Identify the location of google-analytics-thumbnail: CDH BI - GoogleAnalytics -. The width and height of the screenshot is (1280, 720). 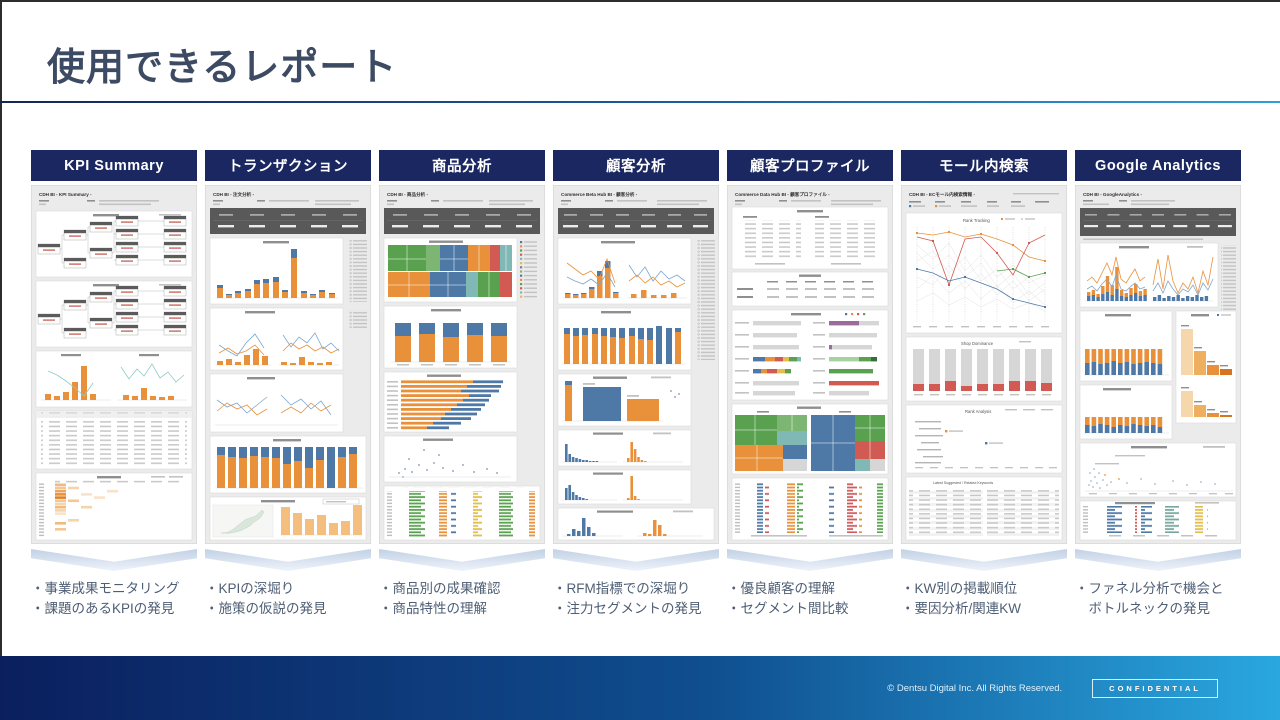
(1158, 364).